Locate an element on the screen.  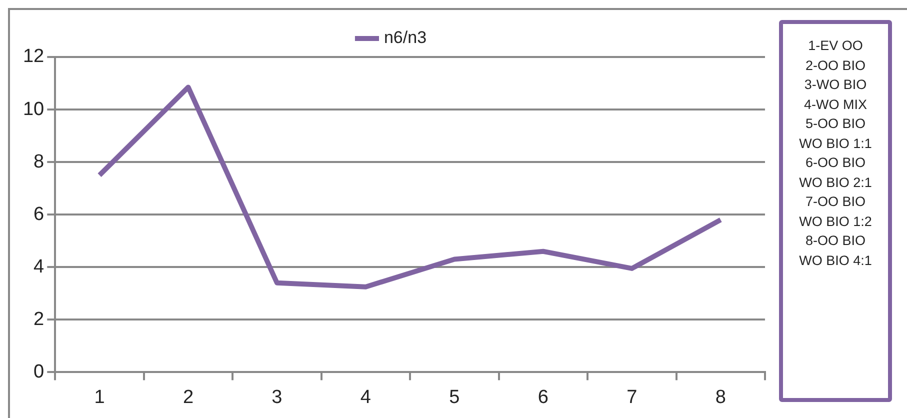
y-tick-label: 0 is located at coordinates (39, 371).